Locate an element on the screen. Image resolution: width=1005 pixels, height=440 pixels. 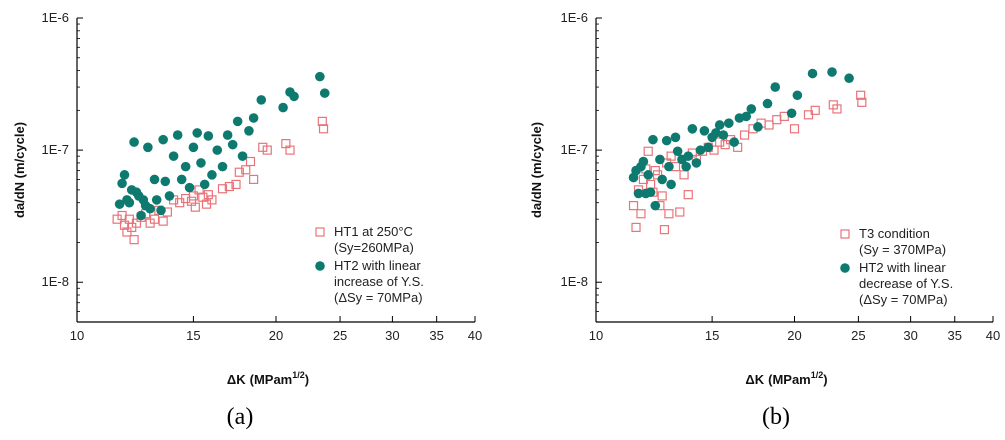
y-axis-title: da/dN (m/cycle) is located at coordinates (19, 170).